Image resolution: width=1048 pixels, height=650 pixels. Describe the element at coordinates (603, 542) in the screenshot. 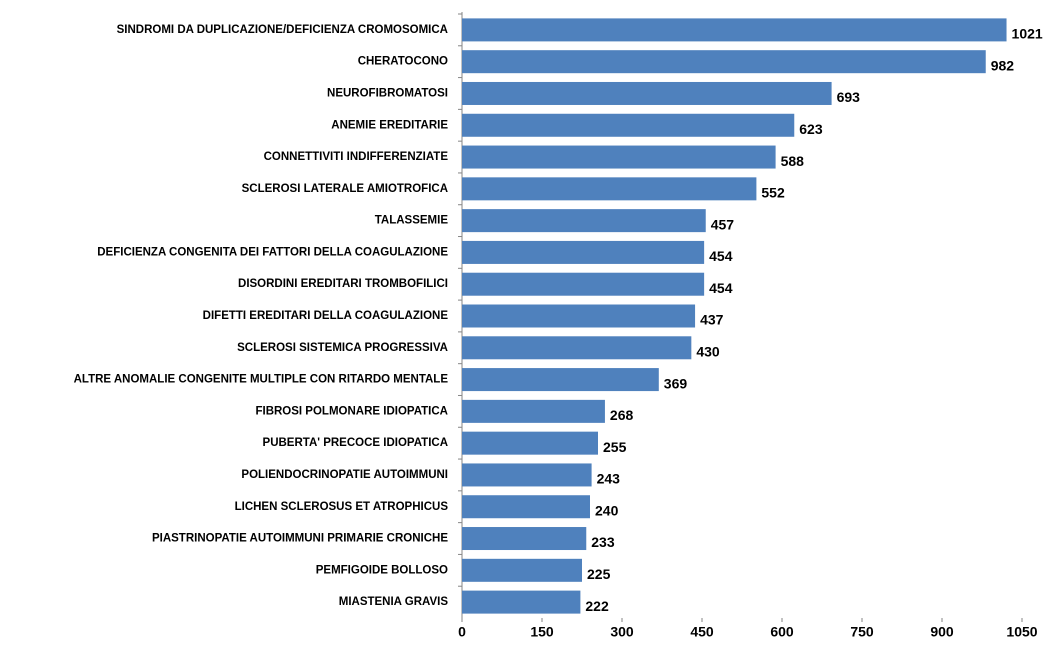

I see `value-label: 233` at that location.